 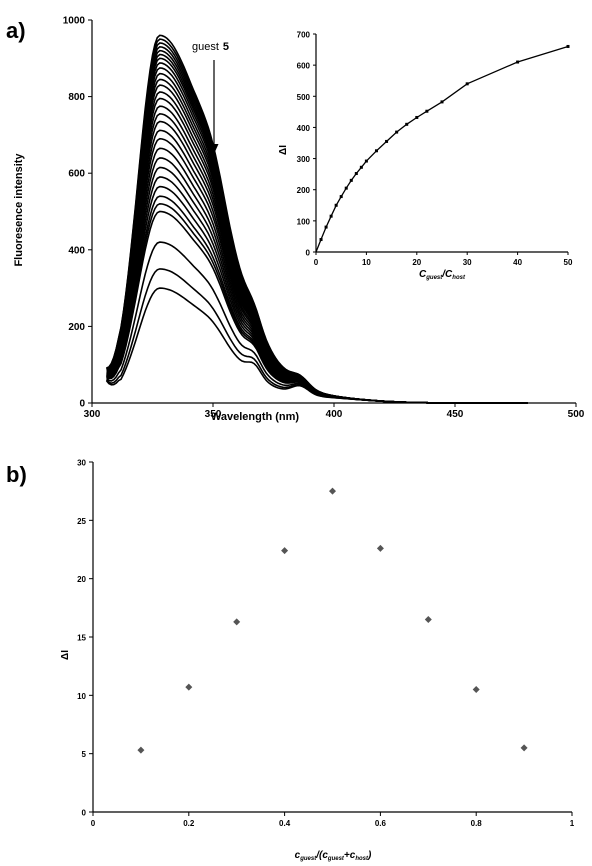 What do you see at coordinates (81, 521) in the screenshot?
I see `job-plot-y-tick-label: 25` at bounding box center [81, 521].